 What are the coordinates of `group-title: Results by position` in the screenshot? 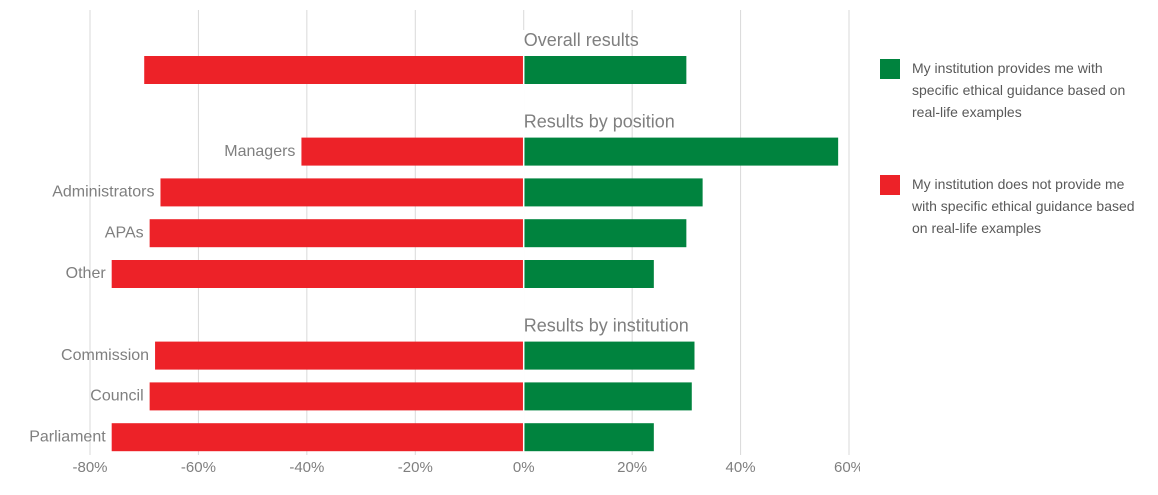 It's located at (599, 121).